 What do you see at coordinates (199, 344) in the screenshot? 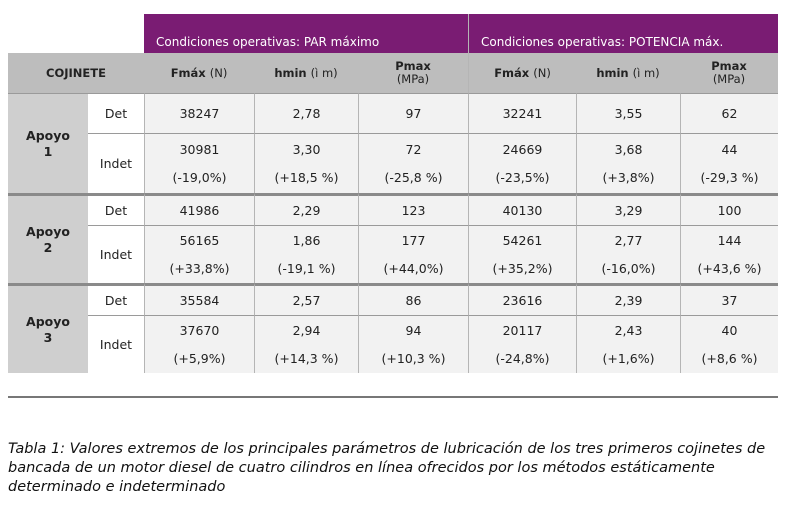
I see `indet-cell: 37670 (+5,9%)` at bounding box center [199, 344].